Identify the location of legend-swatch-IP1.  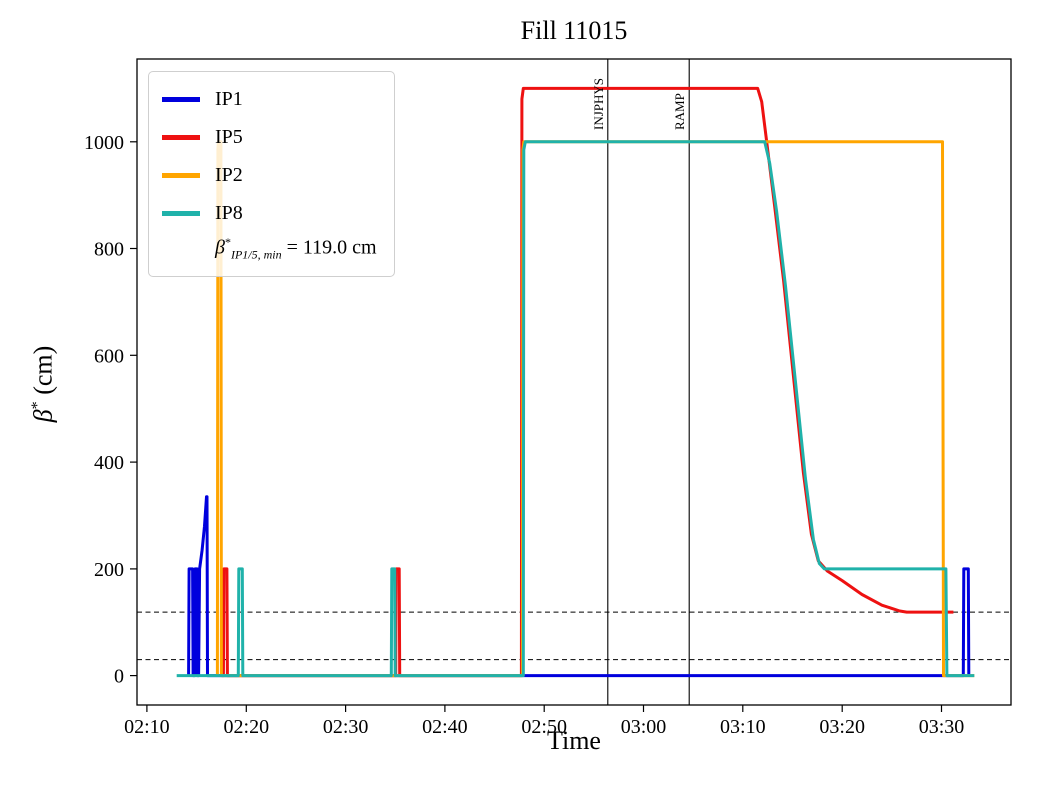
(181, 99).